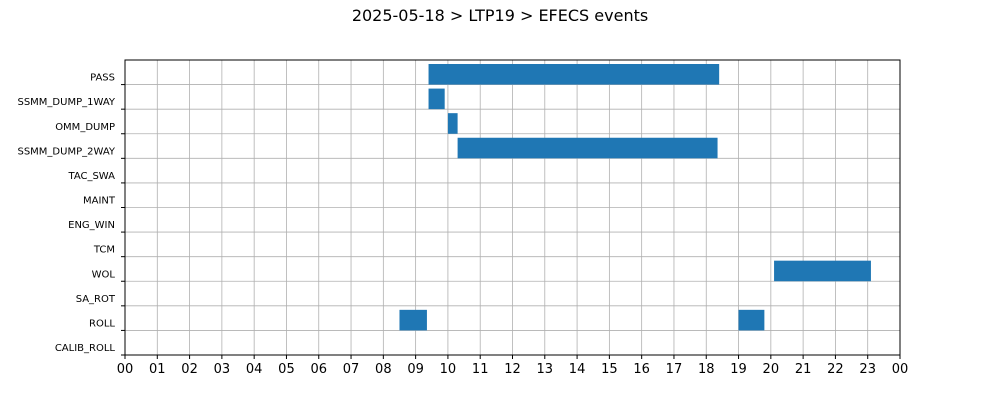 The width and height of the screenshot is (1000, 400). Describe the element at coordinates (415, 369) in the screenshot. I see `x-tick-label: 09` at that location.